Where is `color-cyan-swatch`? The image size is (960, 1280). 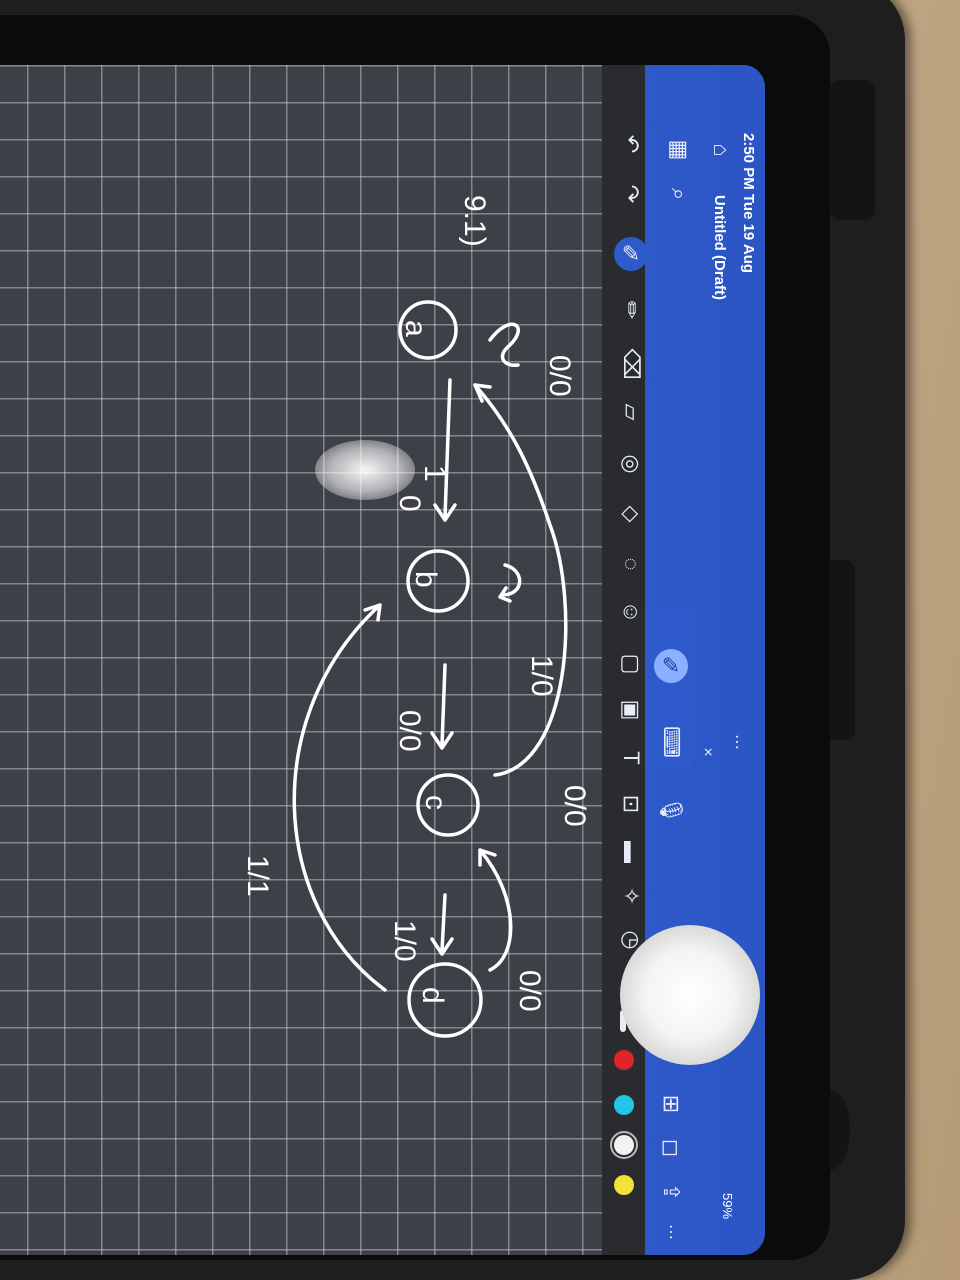
color-cyan-swatch is located at coordinates (624, 1105).